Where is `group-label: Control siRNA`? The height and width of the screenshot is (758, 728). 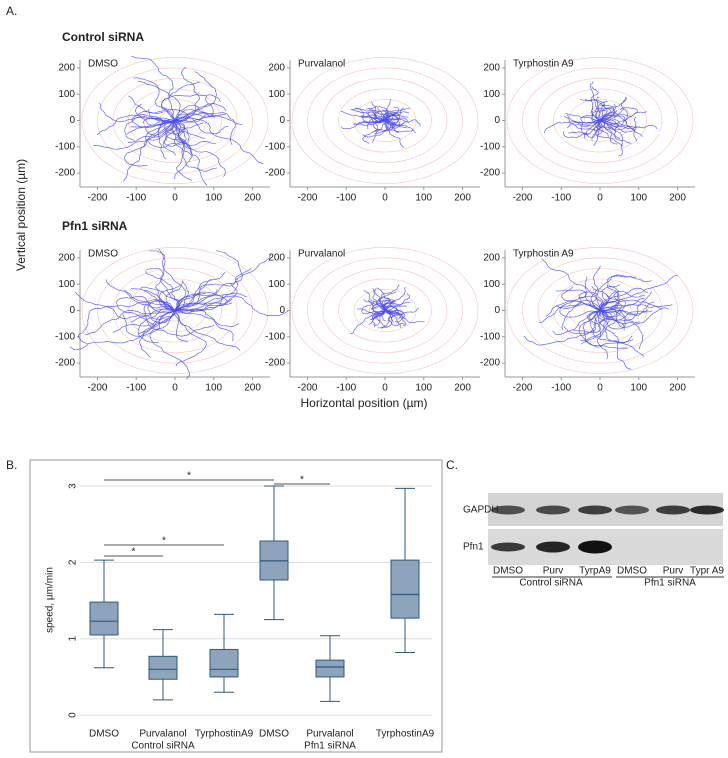
group-label: Control siRNA is located at coordinates (163, 746).